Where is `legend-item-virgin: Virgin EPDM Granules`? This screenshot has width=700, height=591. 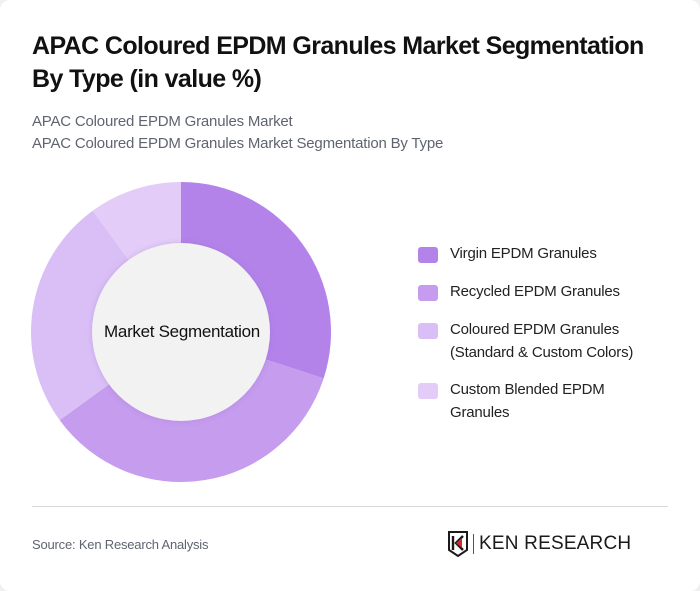 legend-item-virgin: Virgin EPDM Granules is located at coordinates (507, 253).